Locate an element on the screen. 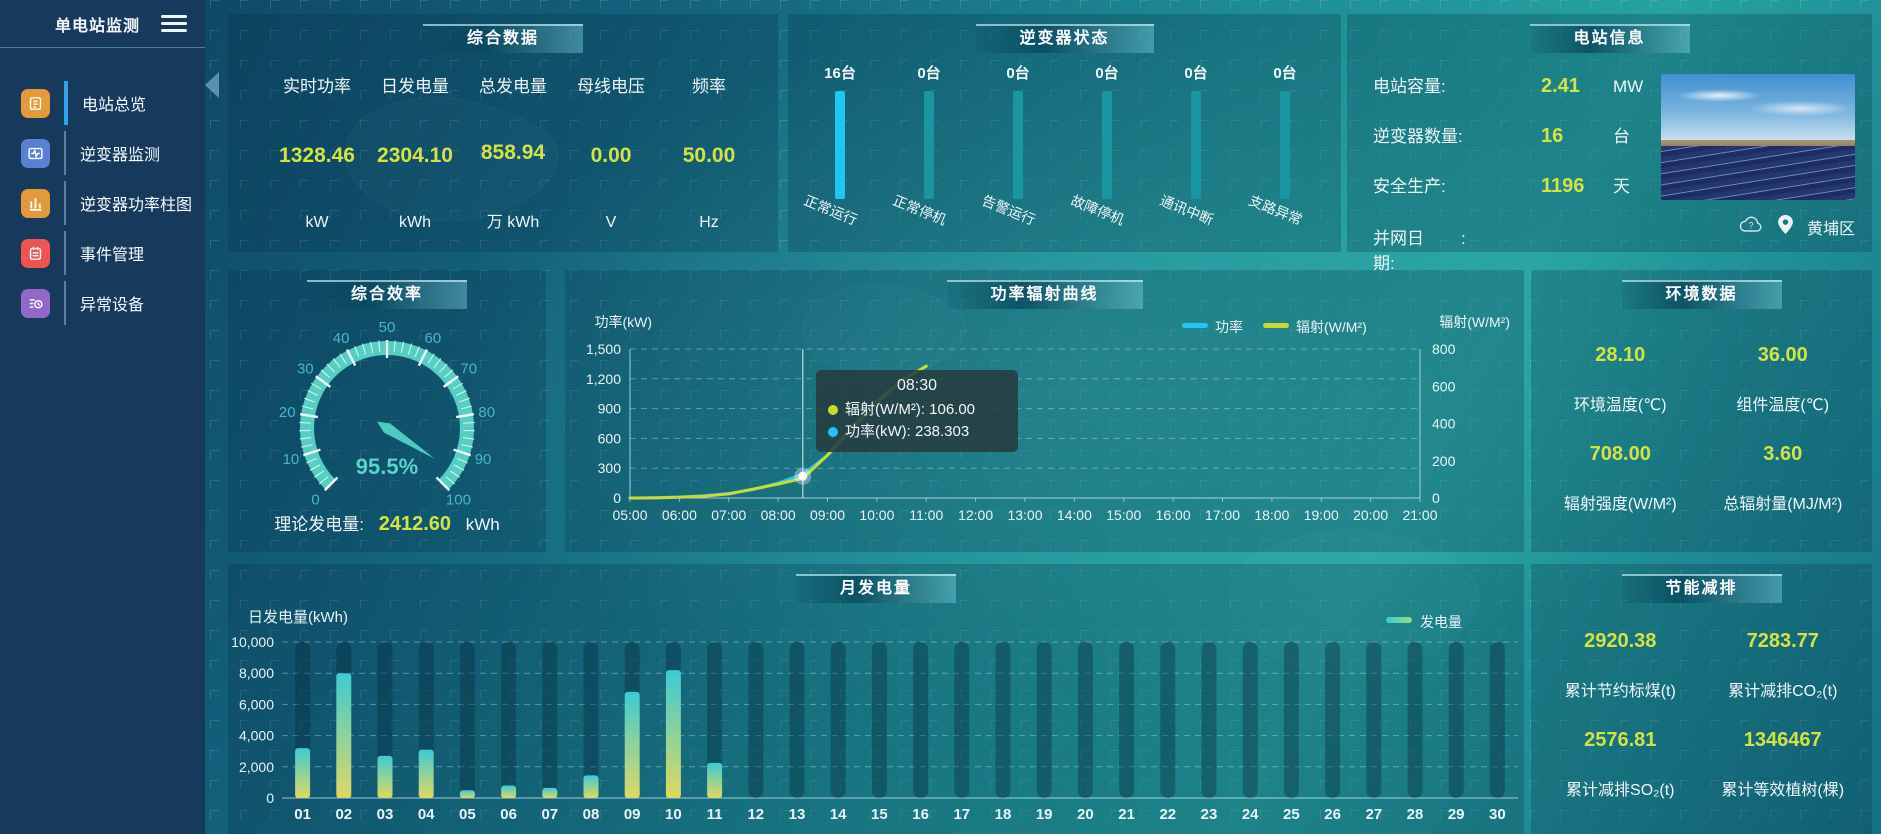  svg-text: 11:00 is located at coordinates (926, 515).